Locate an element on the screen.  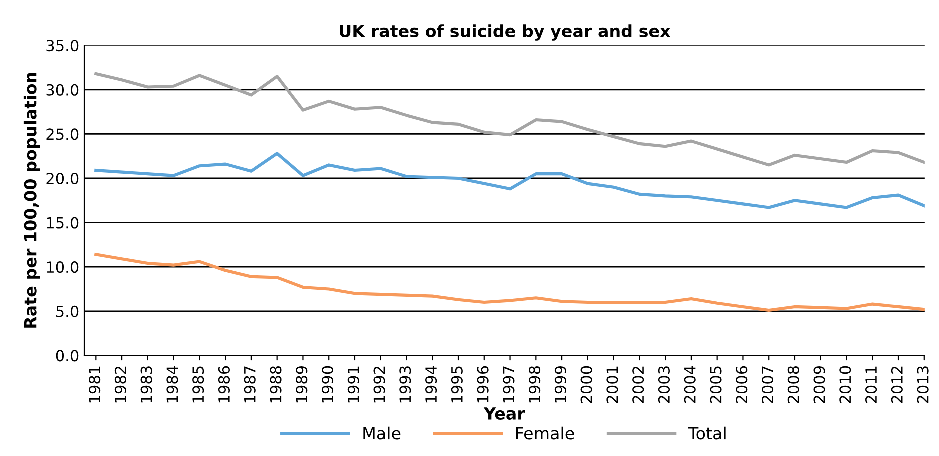
x-axis-title: Year is located at coordinates (505, 414).